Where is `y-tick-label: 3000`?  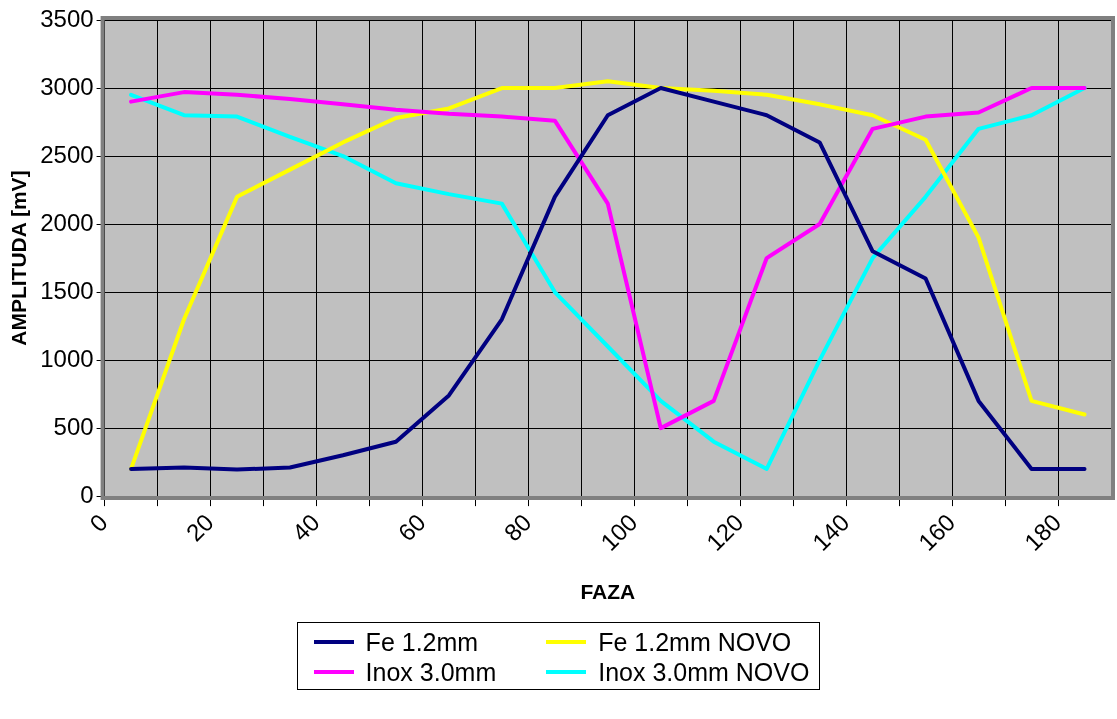
y-tick-label: 3000 is located at coordinates (67, 86).